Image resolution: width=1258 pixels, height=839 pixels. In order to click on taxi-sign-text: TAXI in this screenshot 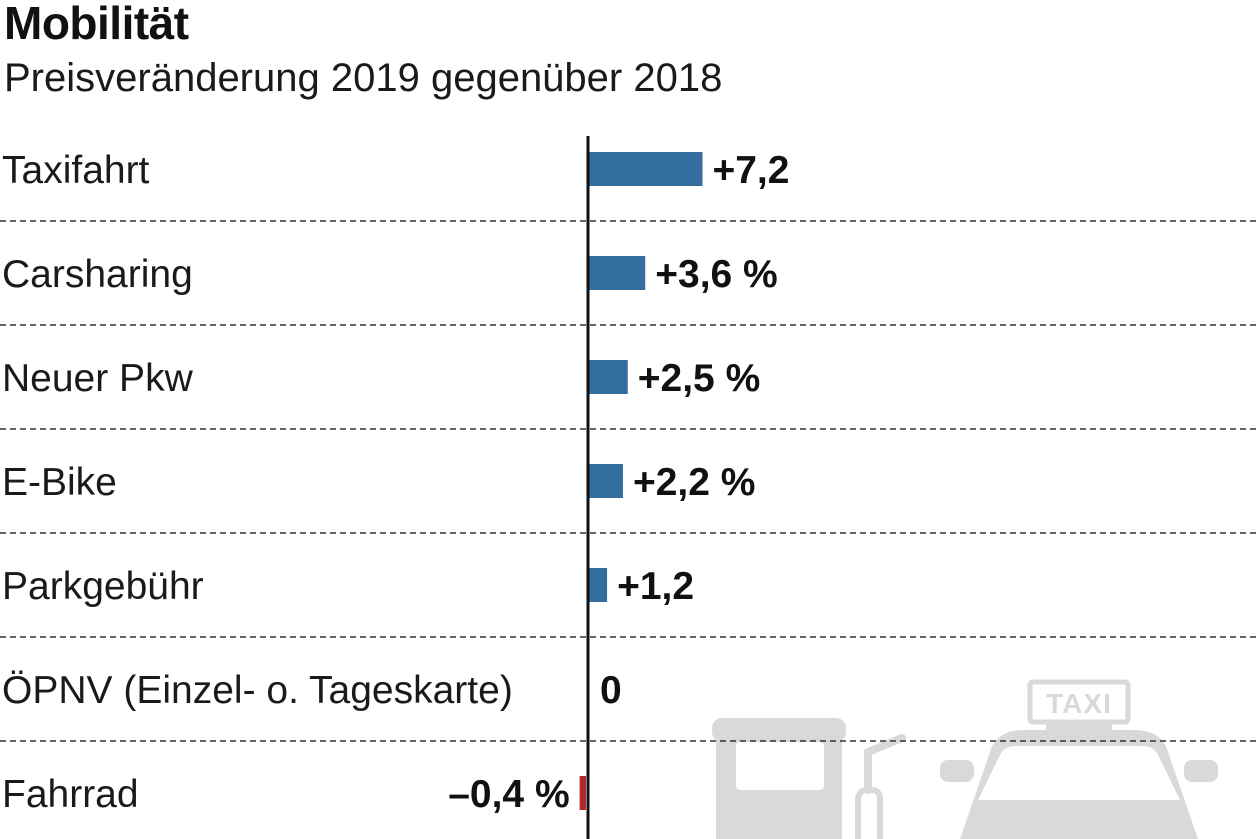, I will do `click(1079, 703)`.